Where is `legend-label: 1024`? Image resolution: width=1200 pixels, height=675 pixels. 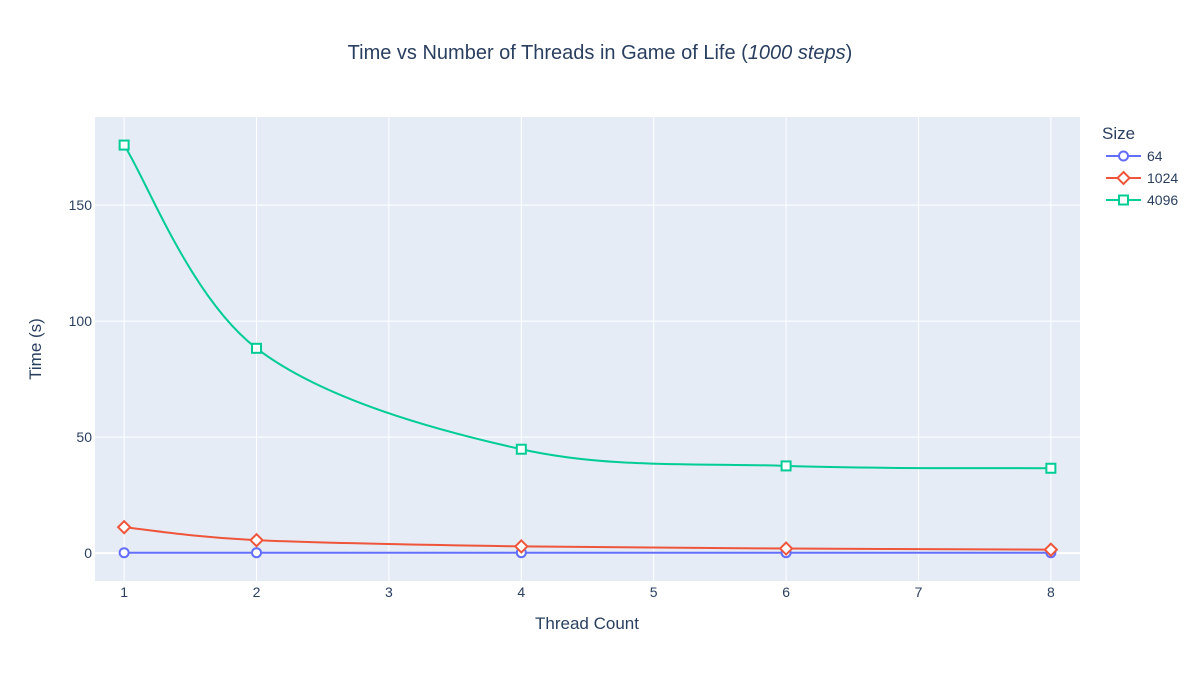 legend-label: 1024 is located at coordinates (1162, 178).